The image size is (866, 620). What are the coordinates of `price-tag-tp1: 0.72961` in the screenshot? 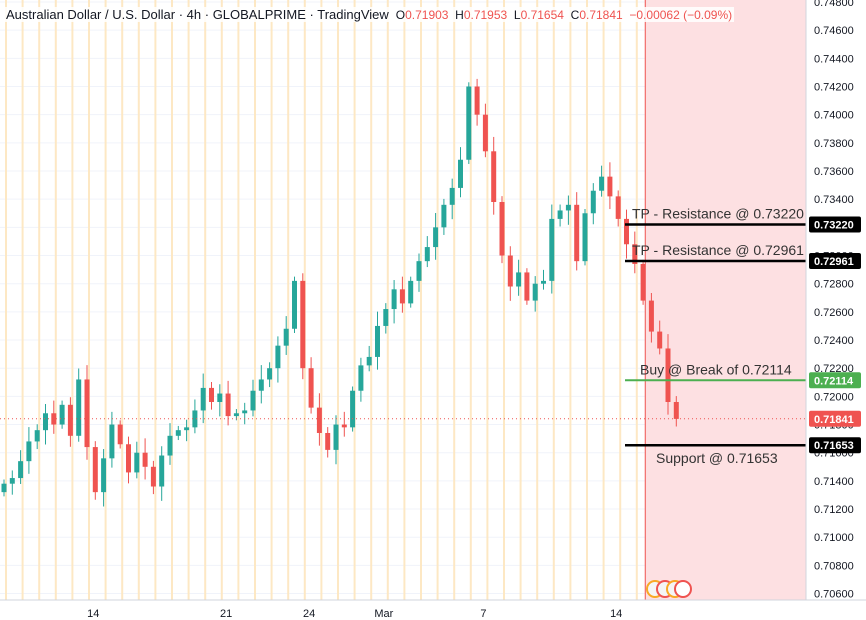 It's located at (834, 262).